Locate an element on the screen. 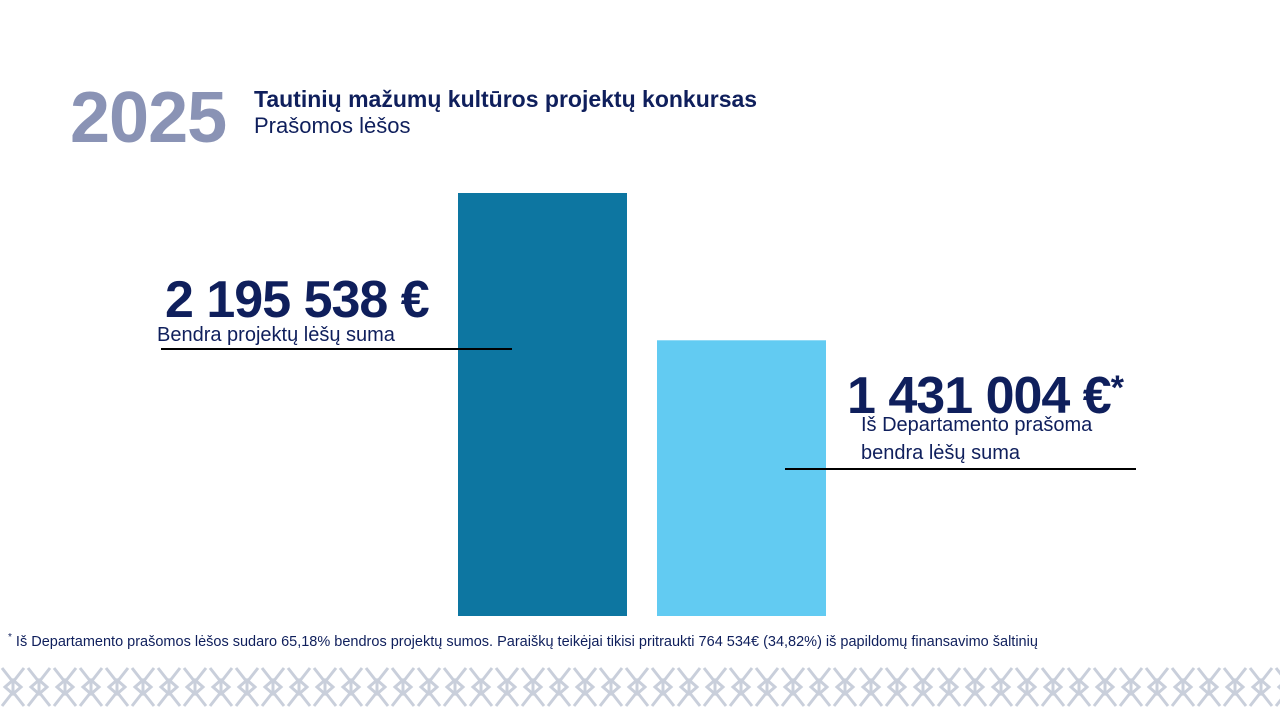 Image resolution: width=1280 pixels, height=720 pixels. footnote-marker: * is located at coordinates (1117, 388).